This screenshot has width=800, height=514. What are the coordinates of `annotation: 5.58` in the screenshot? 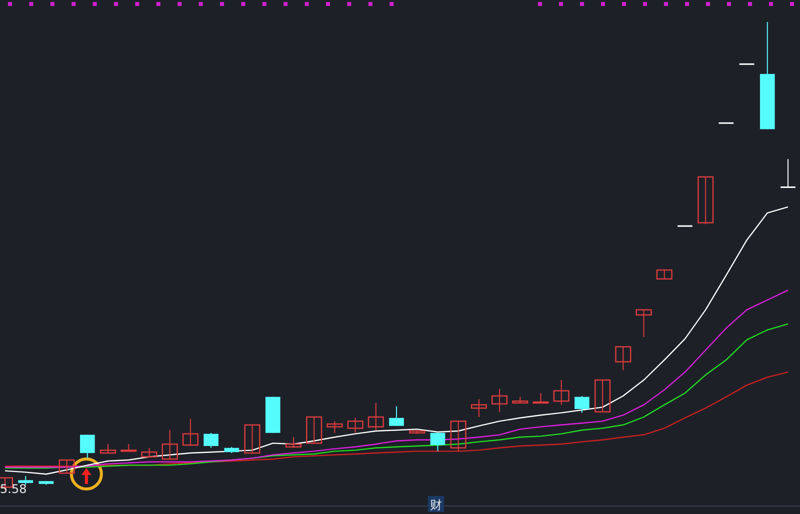 It's located at (13, 489).